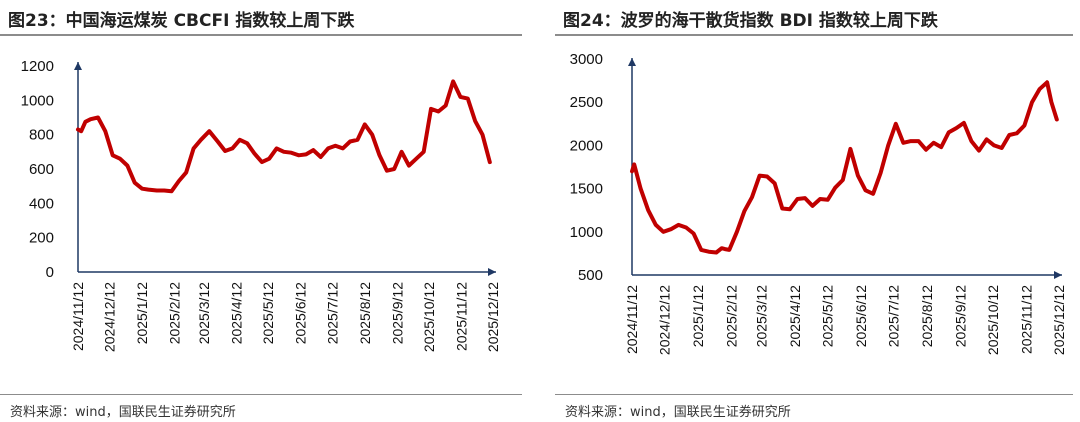 Image resolution: width=1080 pixels, height=422 pixels. I want to click on y-tick-label: 0, so click(50, 272).